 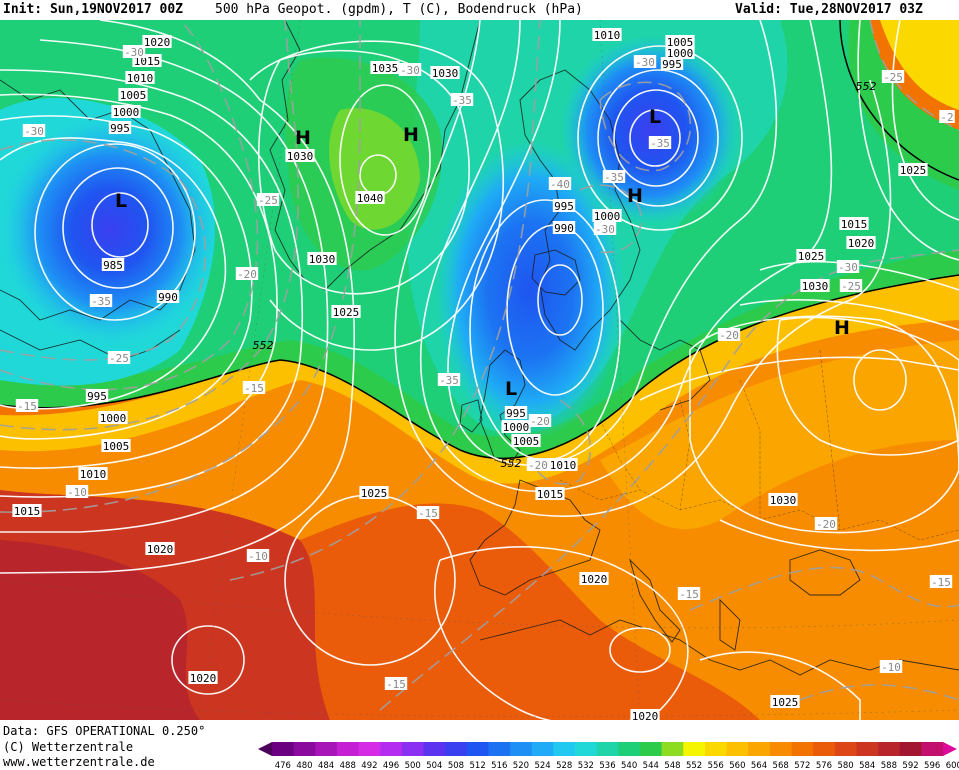 I want to click on isobar-label: 1005, so click(x=133, y=95).